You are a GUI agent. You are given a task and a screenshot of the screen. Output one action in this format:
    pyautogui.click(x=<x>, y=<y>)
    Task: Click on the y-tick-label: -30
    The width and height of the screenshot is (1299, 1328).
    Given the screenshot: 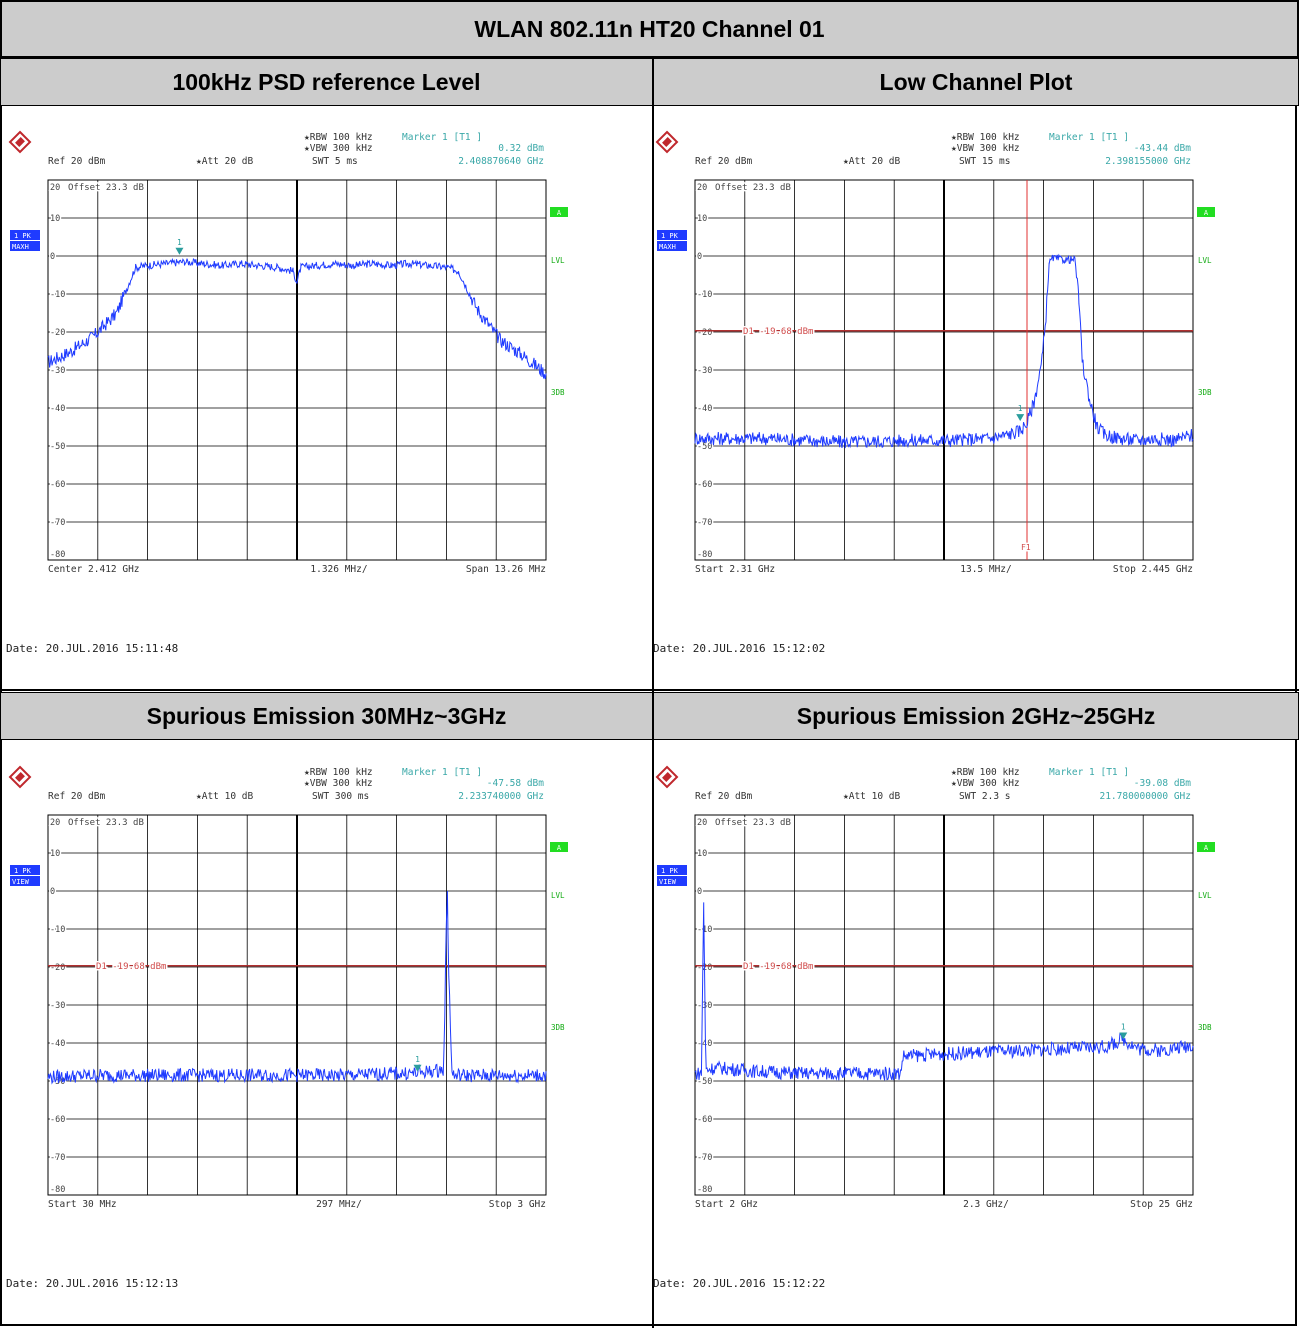 What is the action you would take?
    pyautogui.click(x=57, y=371)
    